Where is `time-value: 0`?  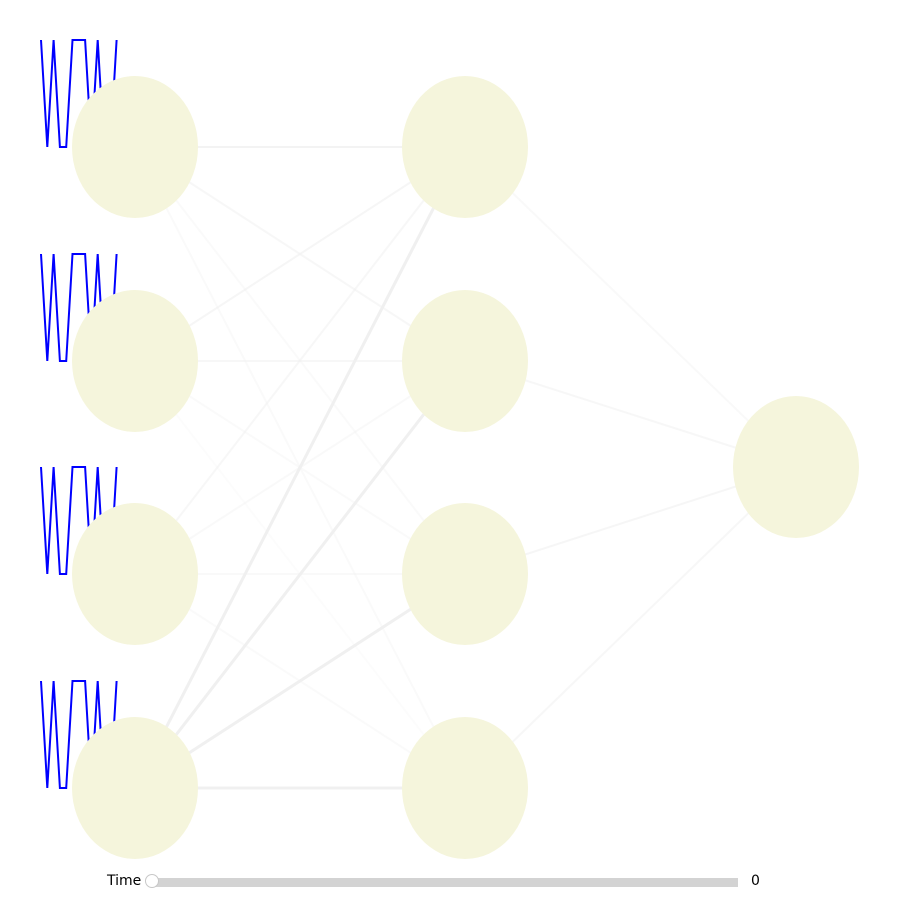
time-value: 0 is located at coordinates (755, 881).